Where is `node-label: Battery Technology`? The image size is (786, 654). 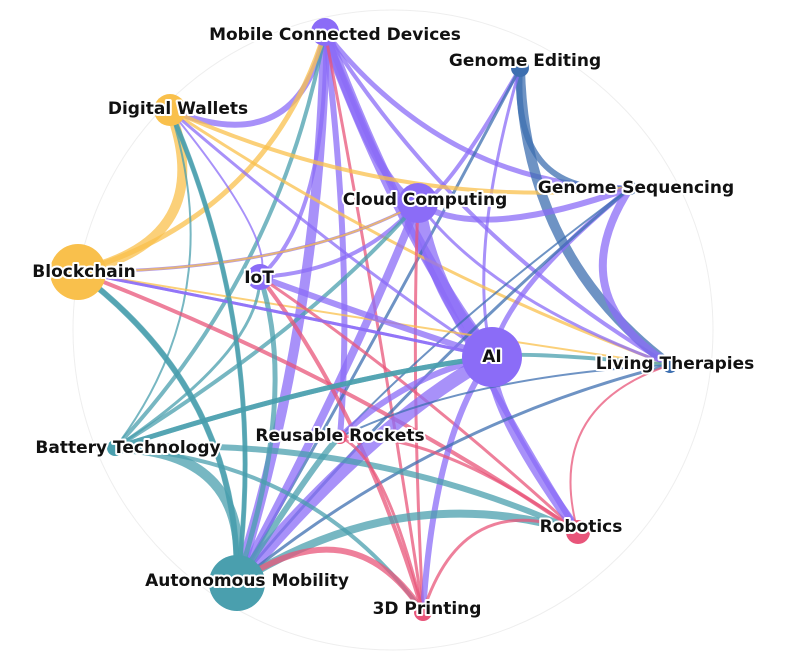 node-label: Battery Technology is located at coordinates (127, 448).